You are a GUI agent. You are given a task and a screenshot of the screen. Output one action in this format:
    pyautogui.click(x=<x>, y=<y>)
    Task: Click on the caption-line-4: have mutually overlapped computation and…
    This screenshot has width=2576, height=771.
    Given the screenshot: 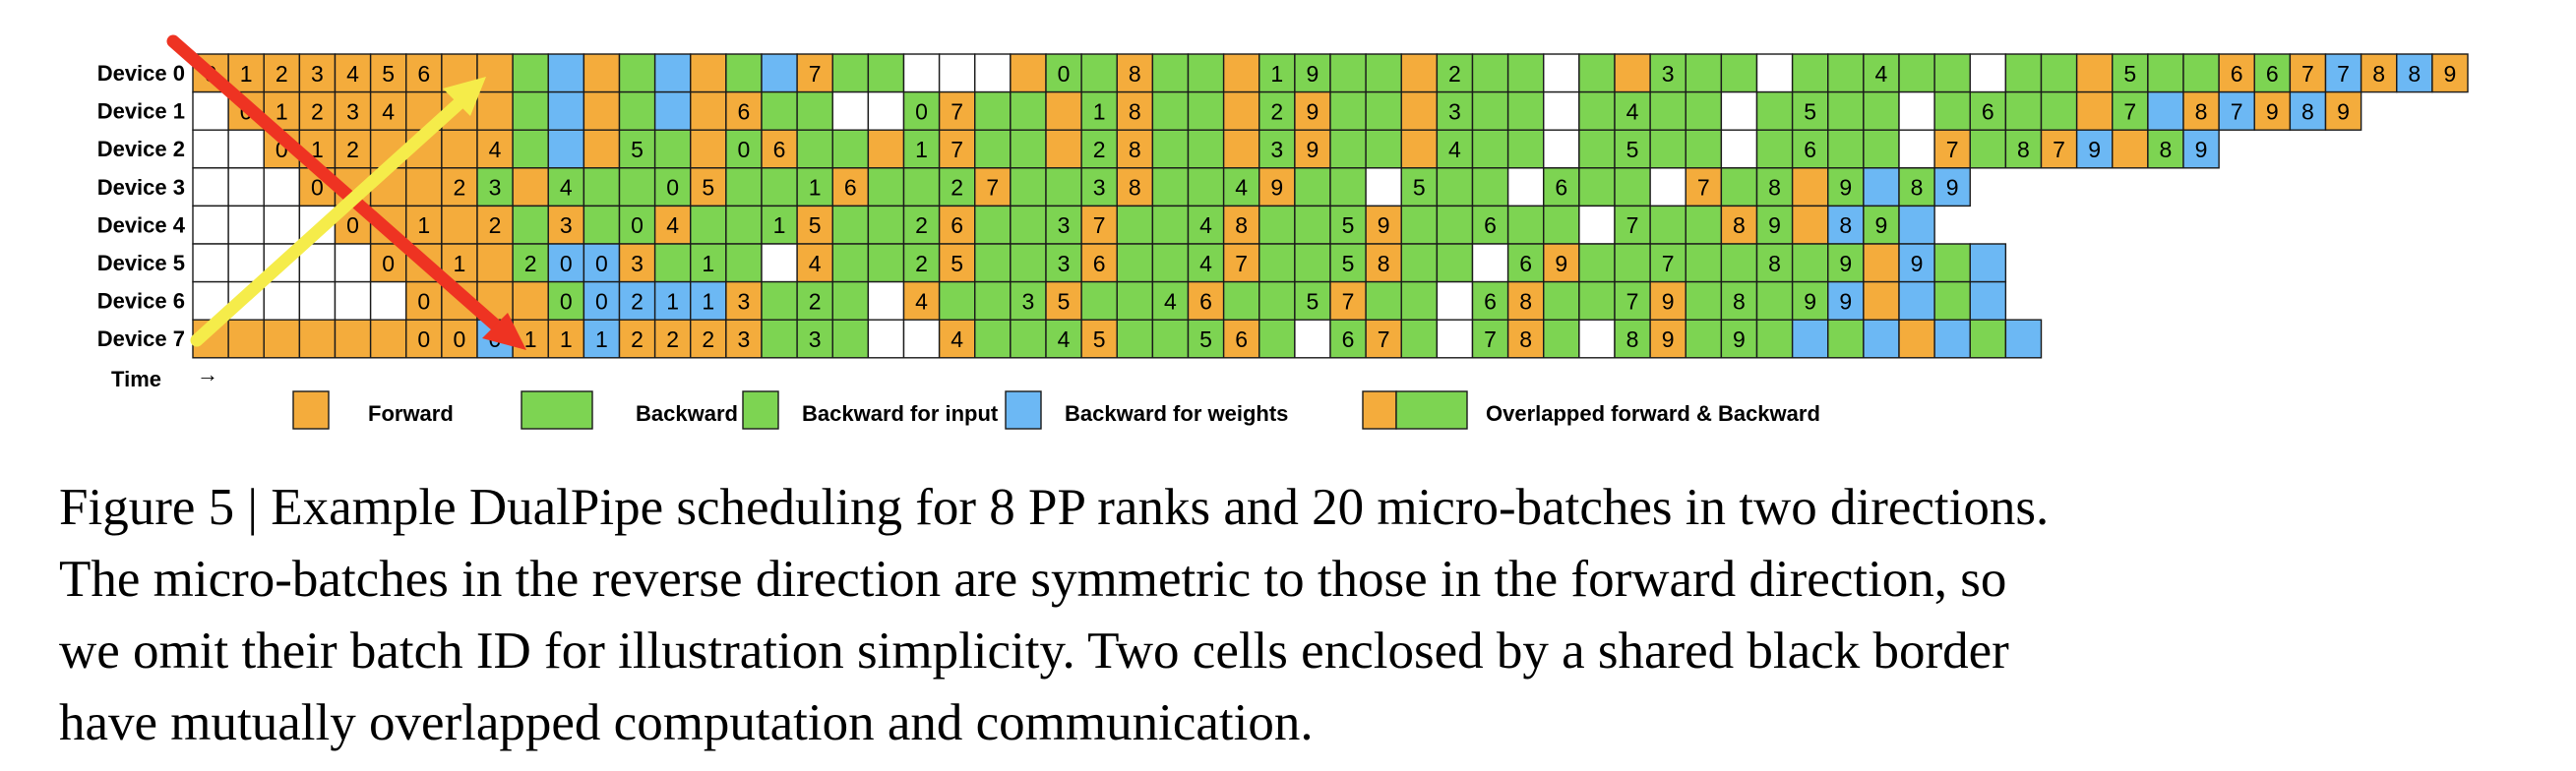 What is the action you would take?
    pyautogui.click(x=686, y=722)
    